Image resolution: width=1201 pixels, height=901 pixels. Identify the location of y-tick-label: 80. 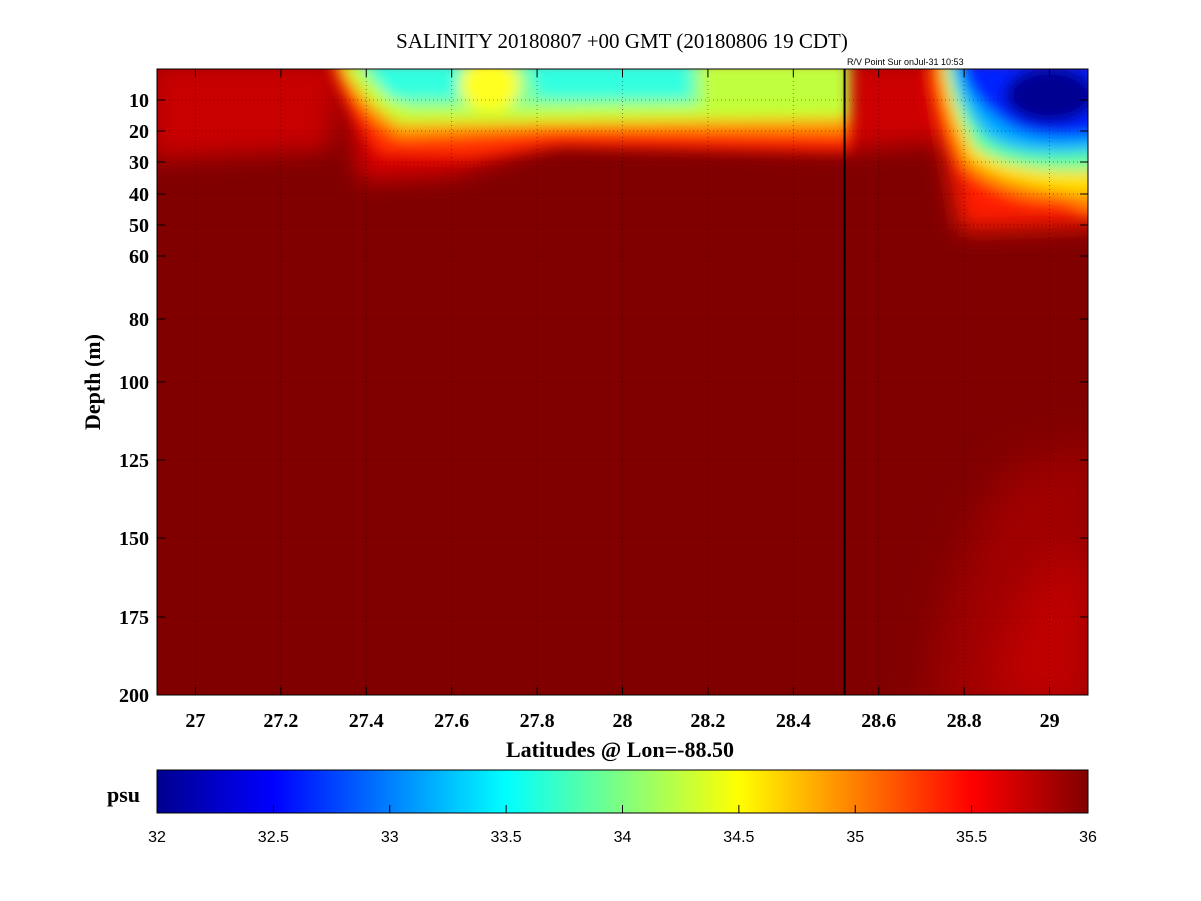
(139, 320).